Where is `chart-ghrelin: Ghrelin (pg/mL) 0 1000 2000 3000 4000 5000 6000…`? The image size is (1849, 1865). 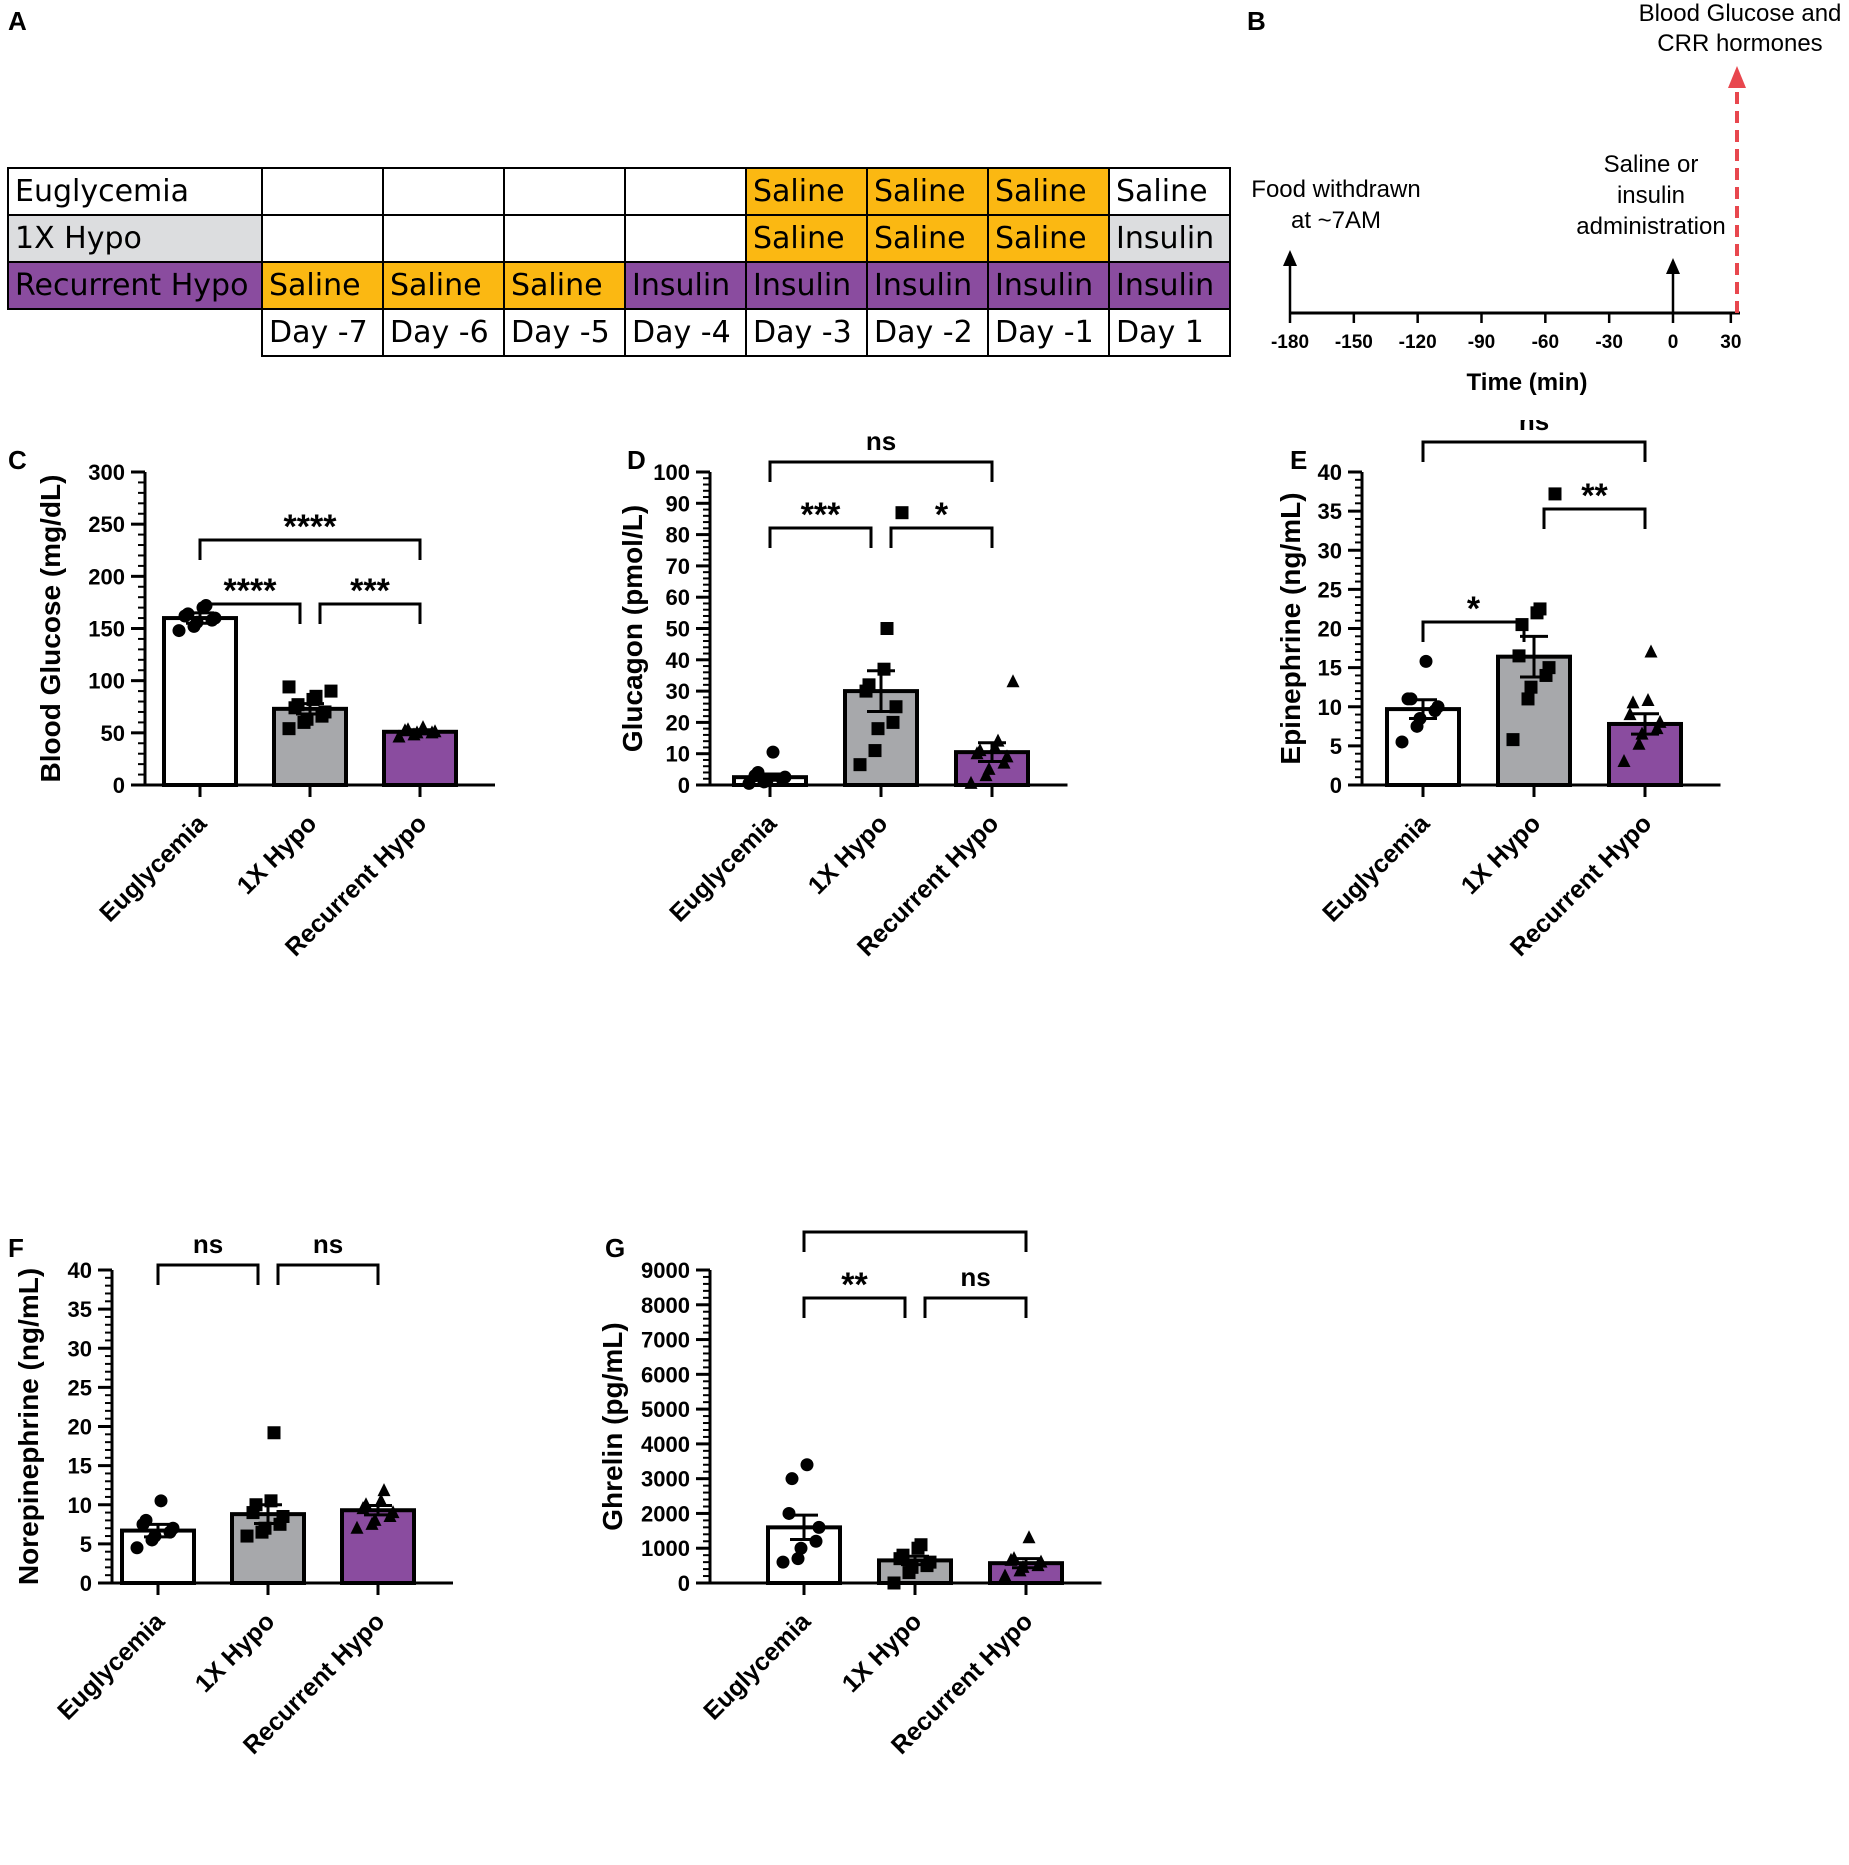
chart-ghrelin: Ghrelin (pg/mL) 0 1000 2000 3000 4000 5000 6000… is located at coordinates (849, 1495).